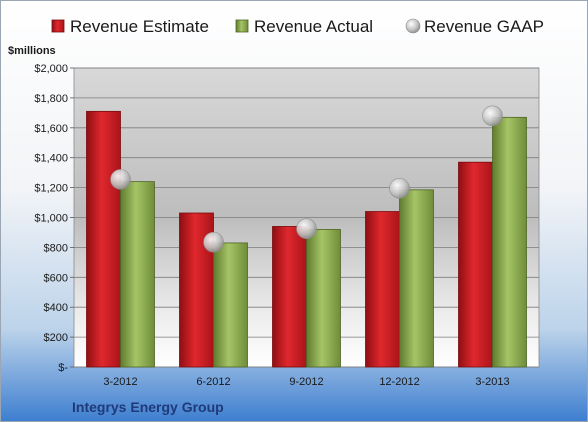  Describe the element at coordinates (51, 159) in the screenshot. I see `y-tick-label: $1,400` at that location.